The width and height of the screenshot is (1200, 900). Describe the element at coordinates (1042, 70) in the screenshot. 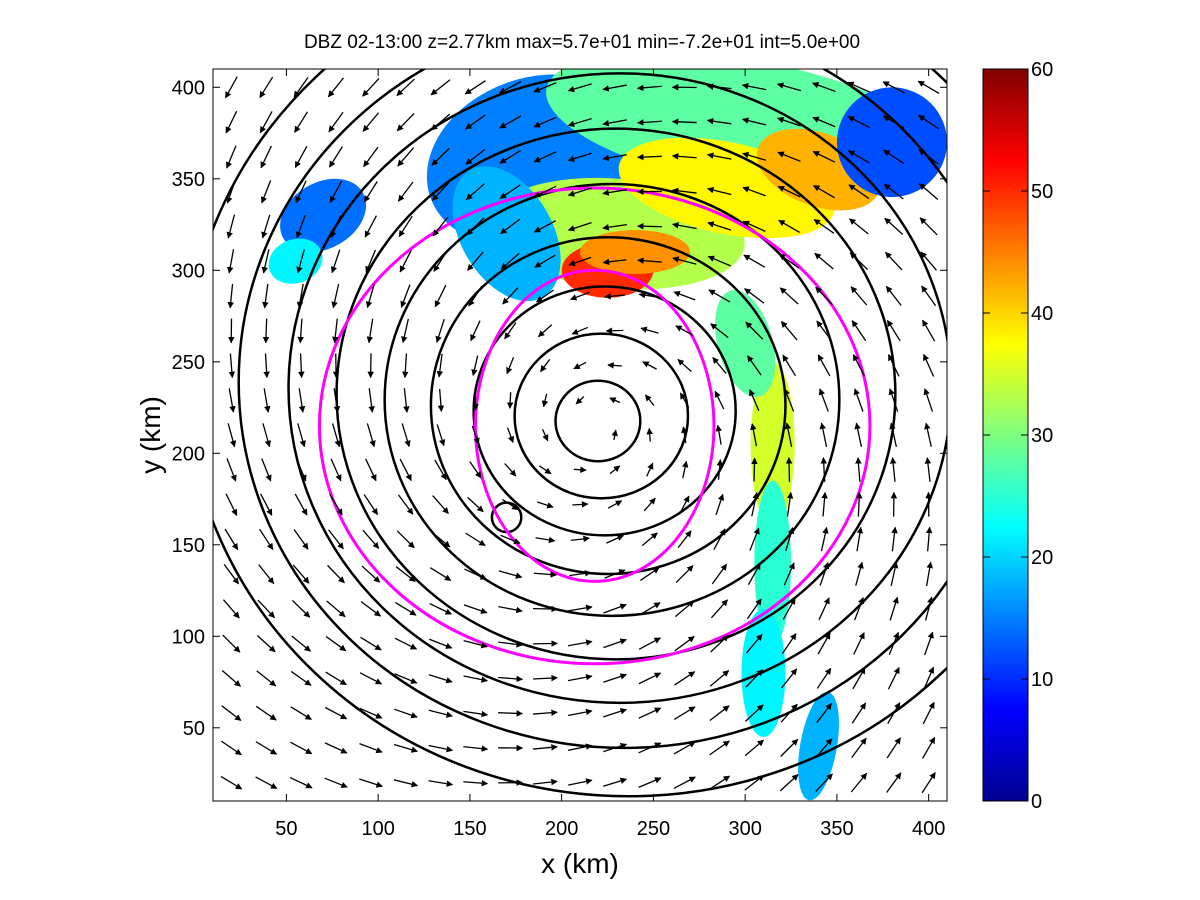

I see `colorbar-tick-label: 60` at that location.